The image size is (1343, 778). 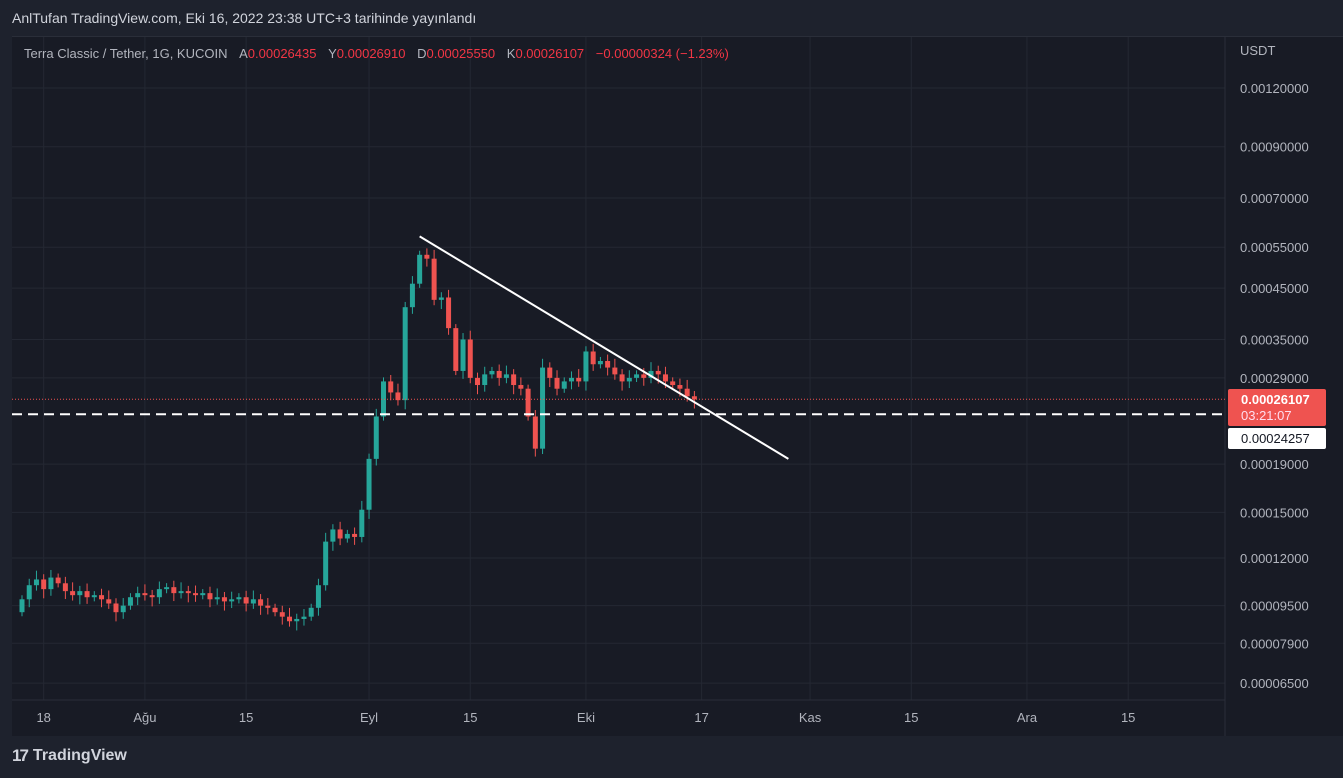 I want to click on high-value: 0.00026910, so click(x=371, y=53).